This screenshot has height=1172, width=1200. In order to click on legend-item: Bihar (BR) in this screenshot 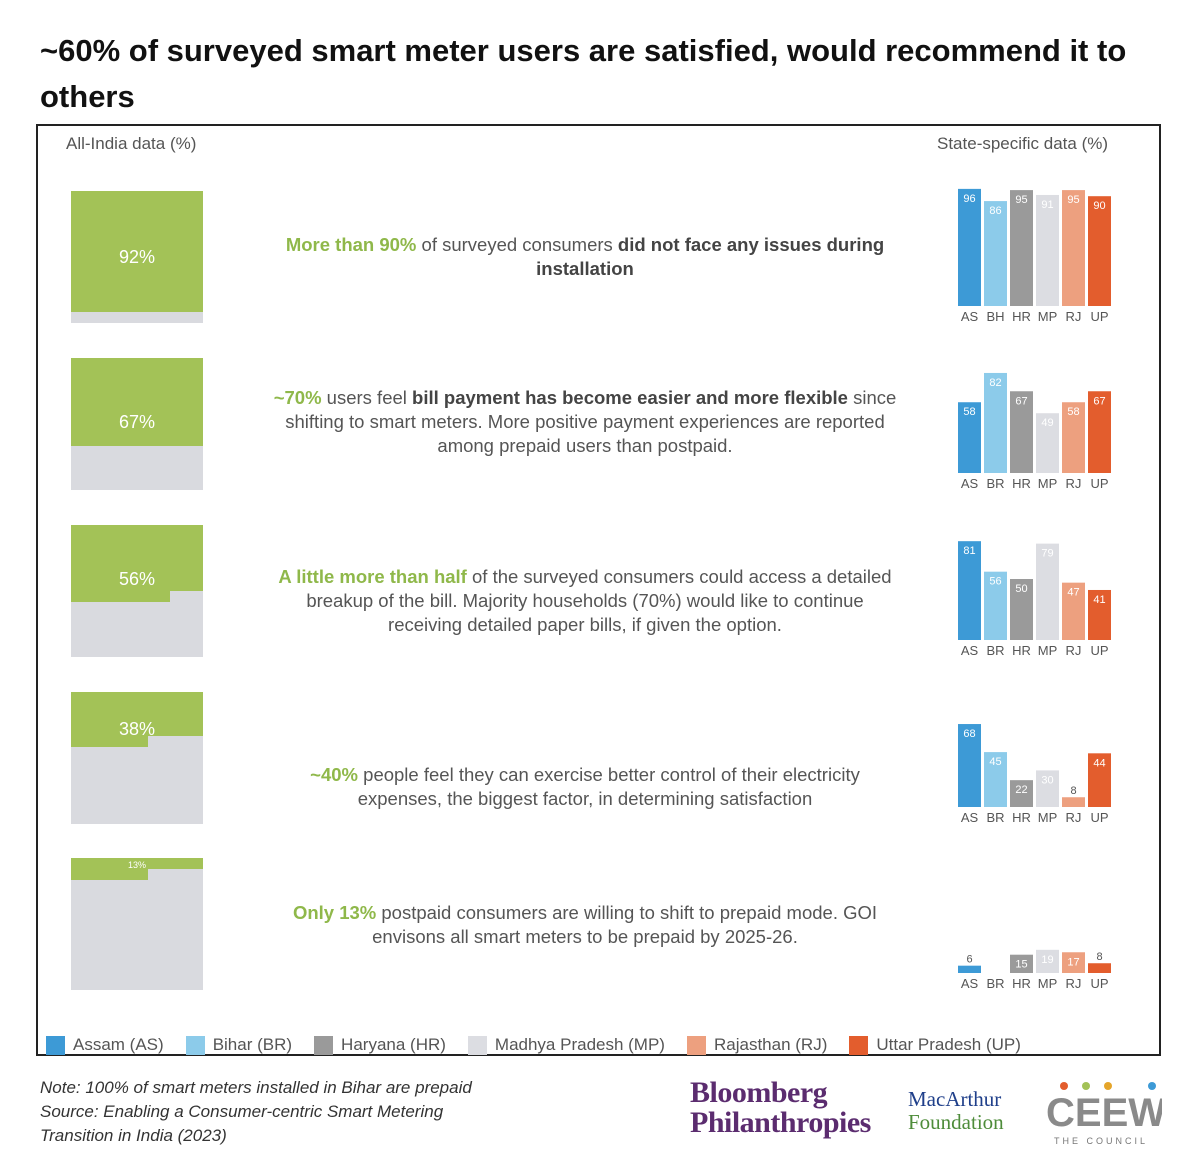, I will do `click(239, 1045)`.